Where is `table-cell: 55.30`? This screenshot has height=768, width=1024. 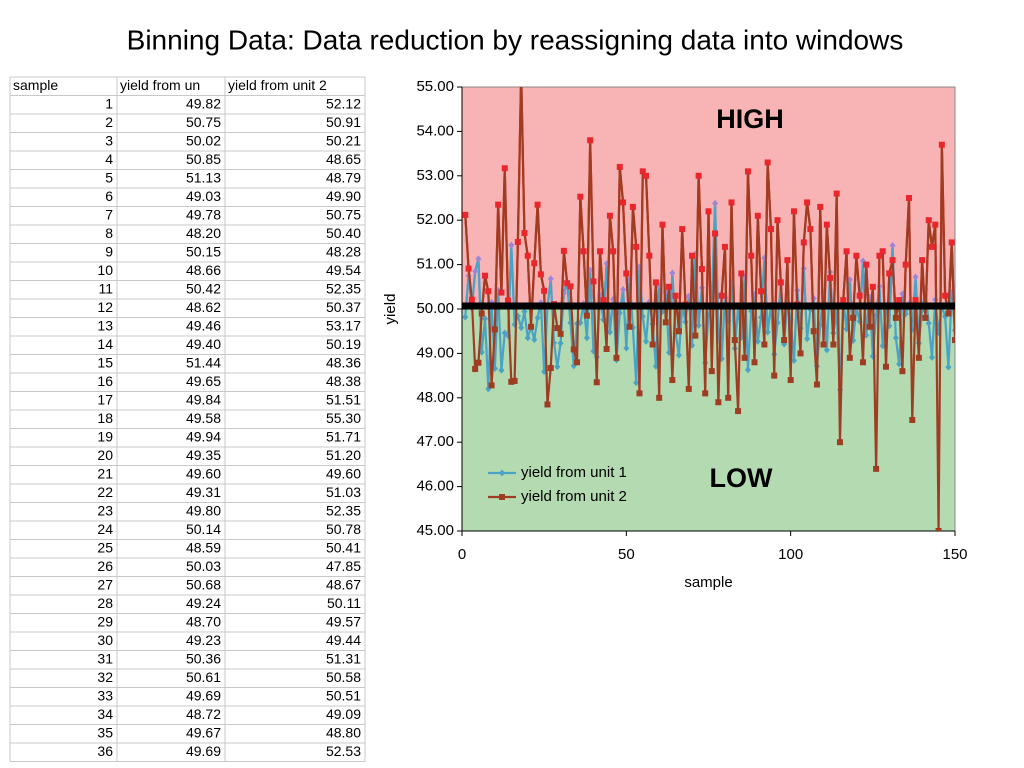 table-cell: 55.30 is located at coordinates (343, 418).